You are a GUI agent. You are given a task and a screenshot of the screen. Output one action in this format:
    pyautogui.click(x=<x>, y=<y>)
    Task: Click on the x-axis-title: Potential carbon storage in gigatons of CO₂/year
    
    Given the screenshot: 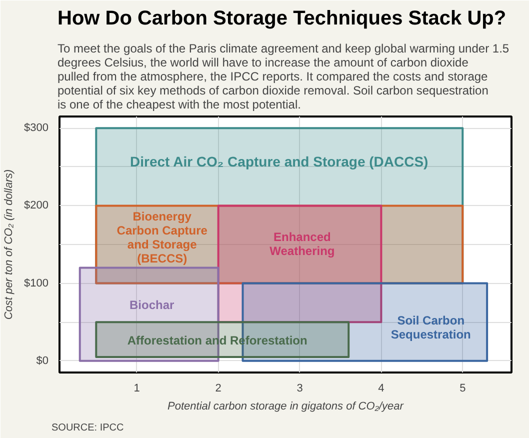 What is the action you would take?
    pyautogui.click(x=286, y=406)
    